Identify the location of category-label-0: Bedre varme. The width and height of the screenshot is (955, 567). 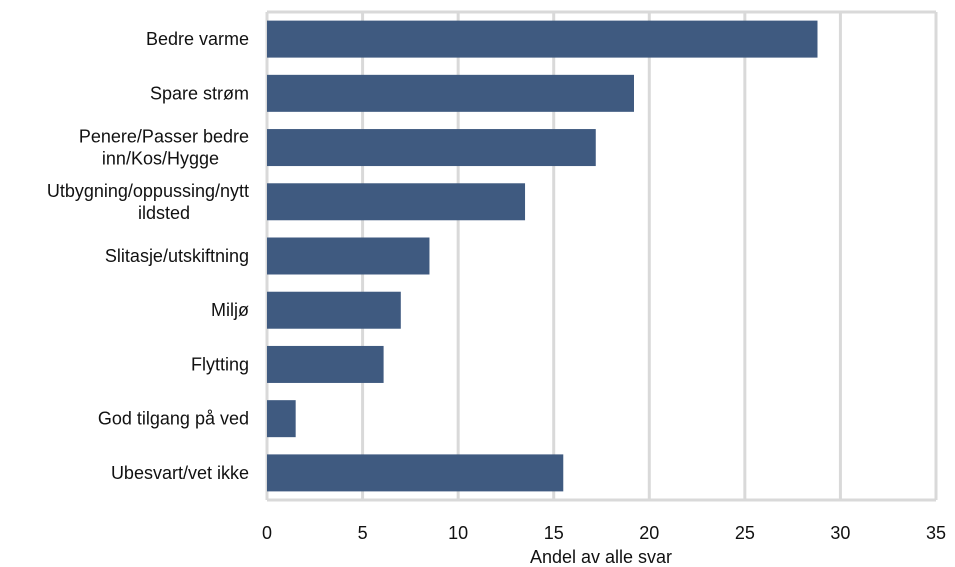
(197, 39).